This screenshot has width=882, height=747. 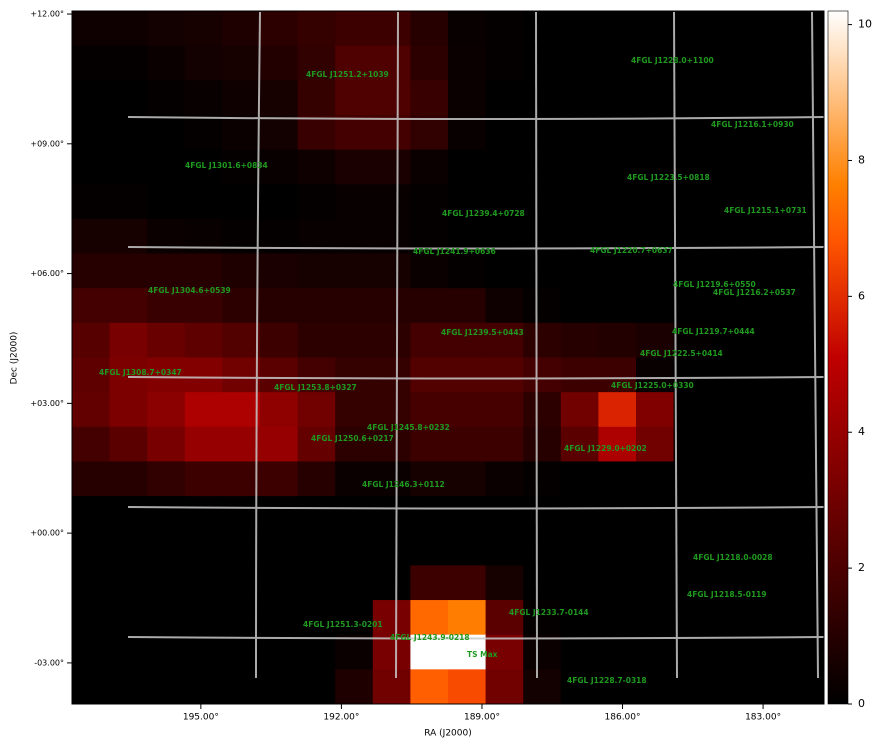 I want to click on x-tick-label: 189.00°, so click(x=482, y=718).